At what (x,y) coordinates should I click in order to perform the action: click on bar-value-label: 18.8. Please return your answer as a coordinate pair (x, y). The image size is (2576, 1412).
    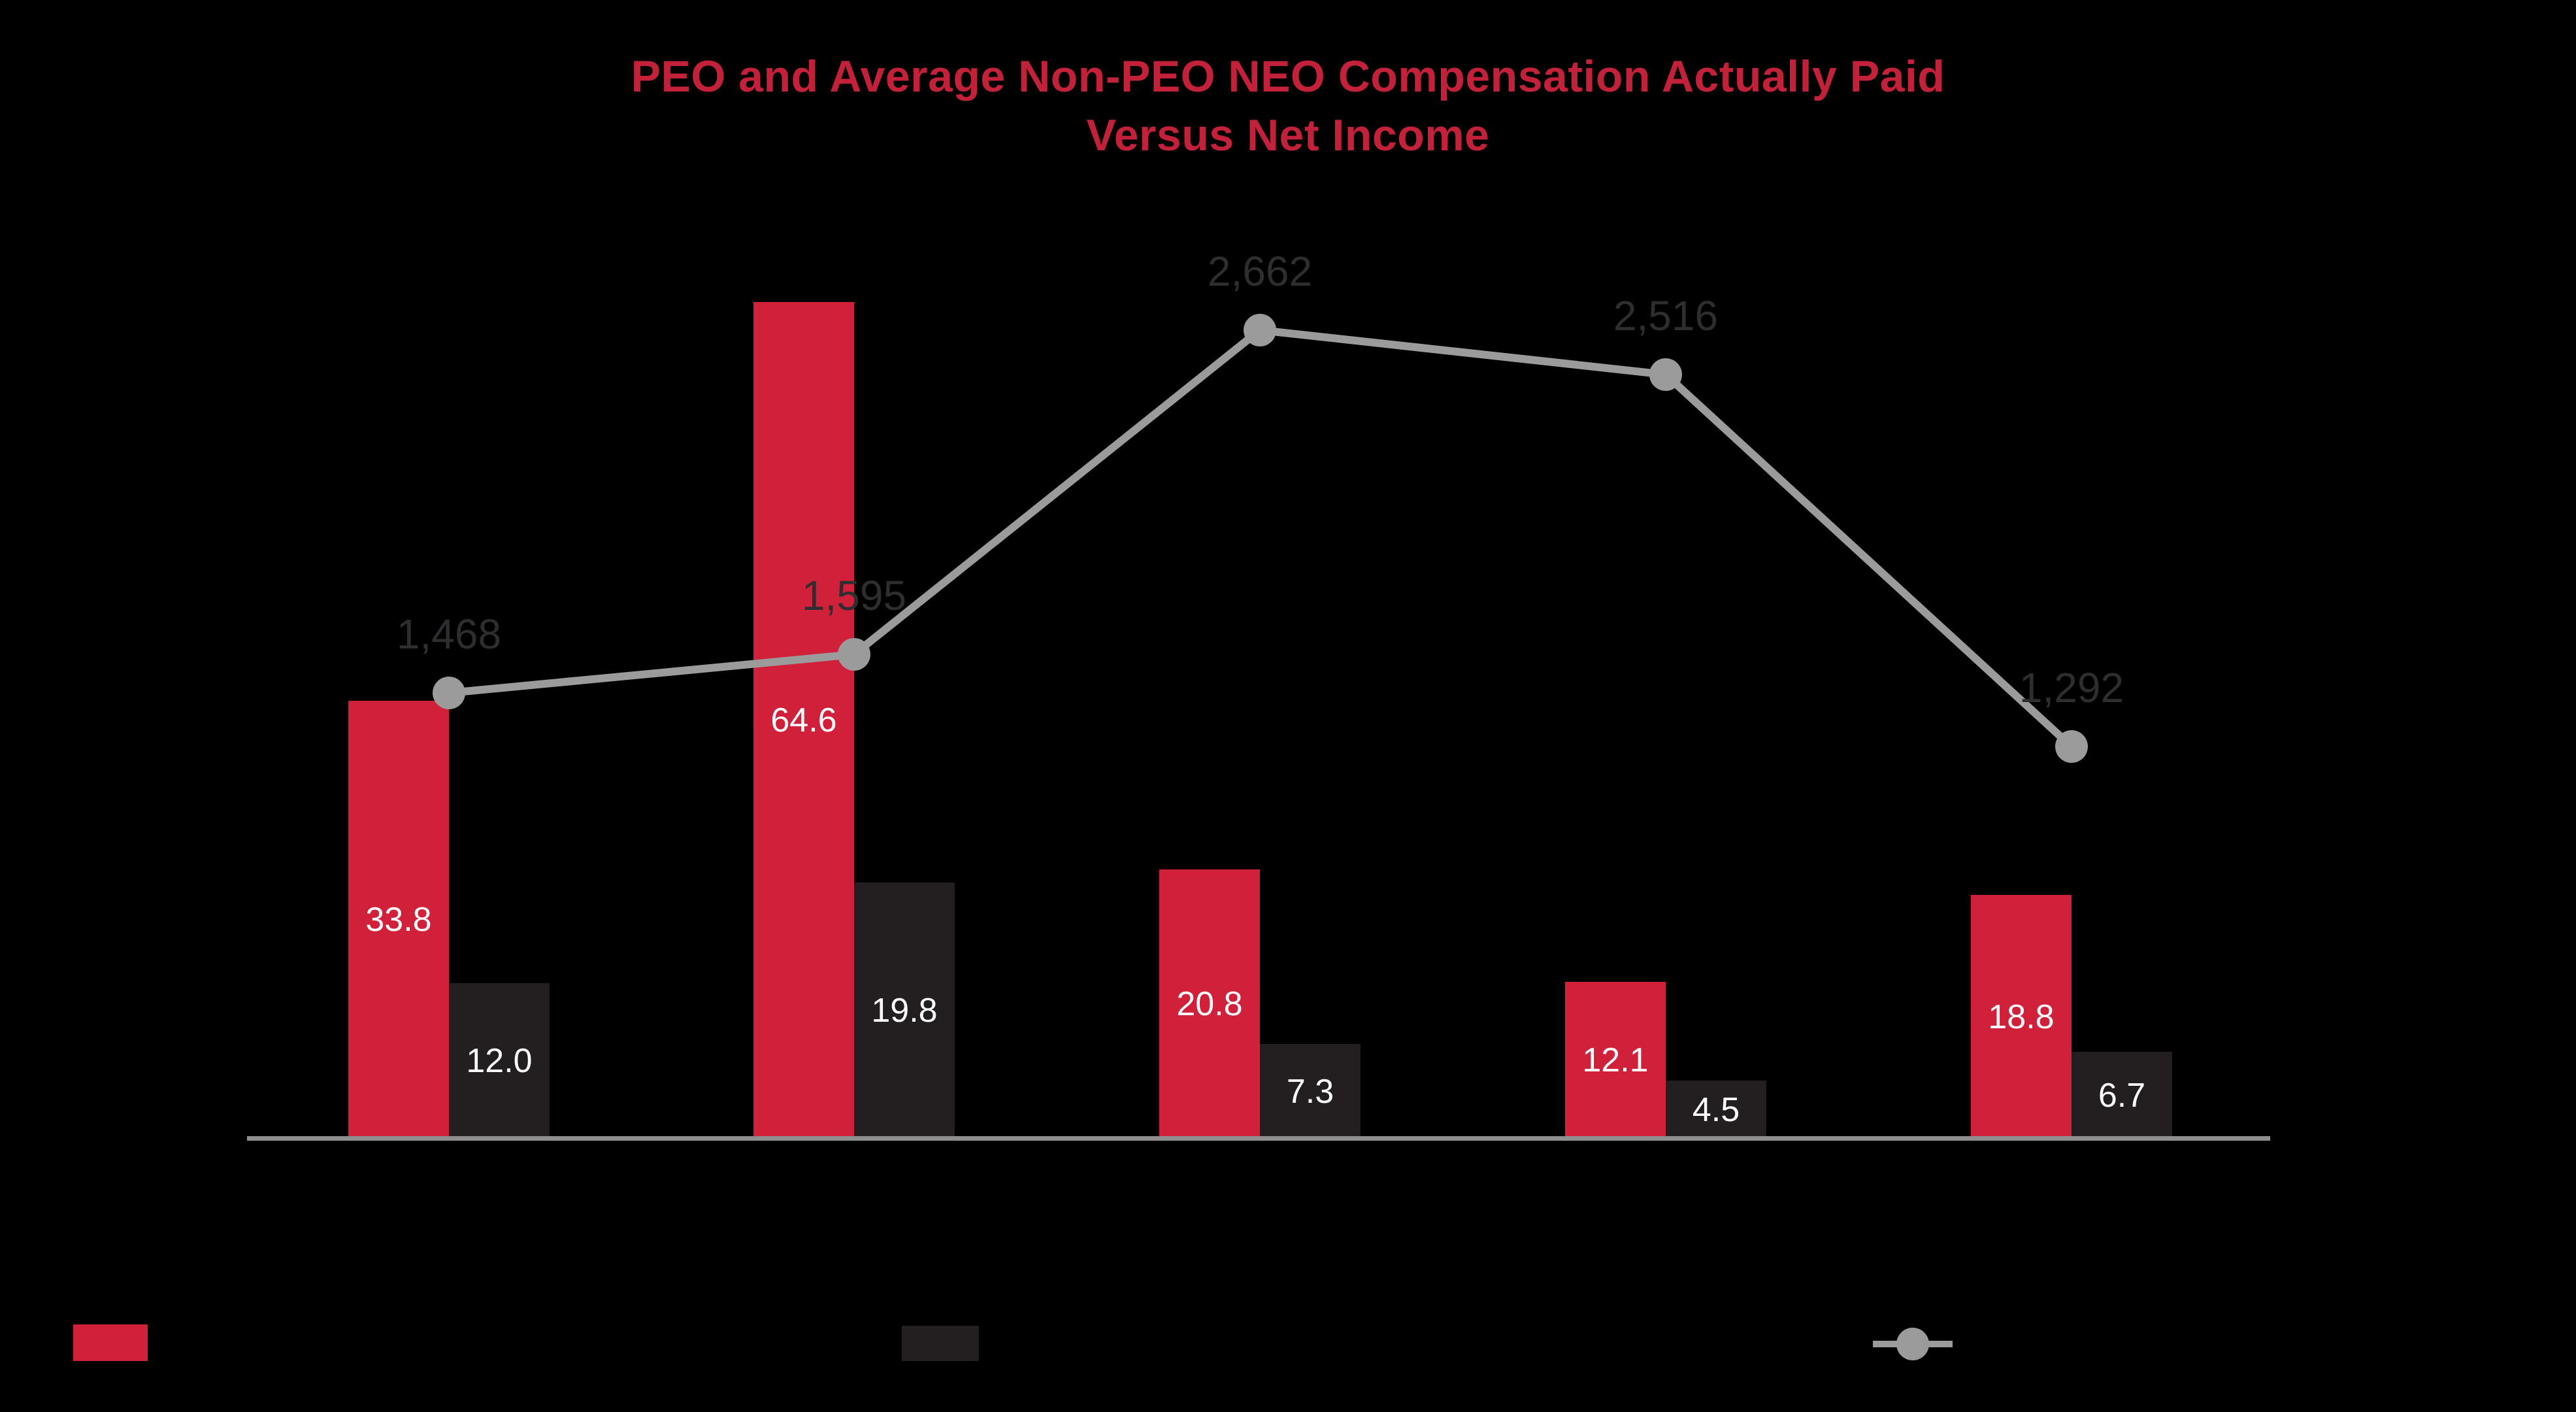
    Looking at the image, I should click on (2021, 1017).